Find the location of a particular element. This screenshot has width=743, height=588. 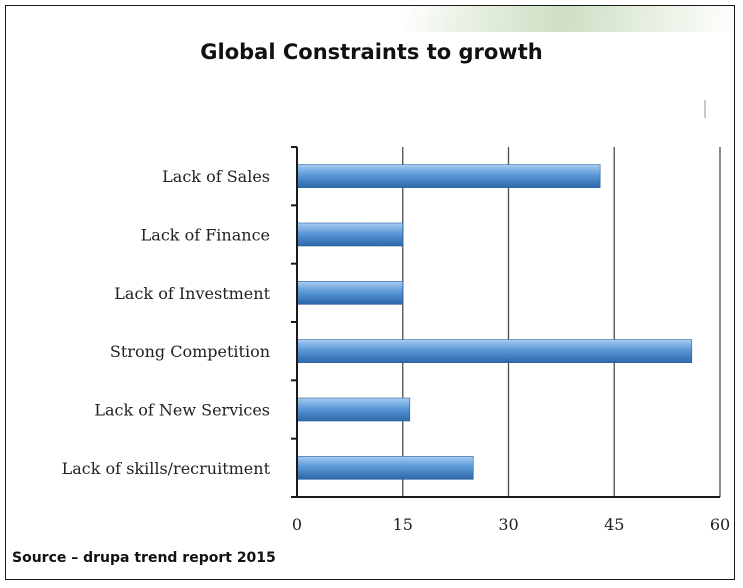

chart-title: Global Constraints to growth is located at coordinates (371, 52).